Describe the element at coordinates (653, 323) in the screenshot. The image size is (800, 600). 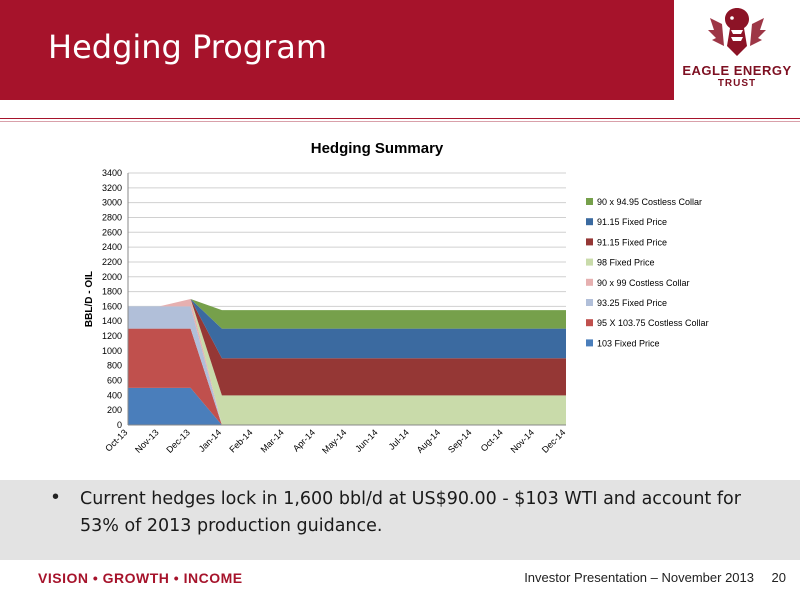
I see `legend-label: 95 X 103.75 Costless Collar` at that location.